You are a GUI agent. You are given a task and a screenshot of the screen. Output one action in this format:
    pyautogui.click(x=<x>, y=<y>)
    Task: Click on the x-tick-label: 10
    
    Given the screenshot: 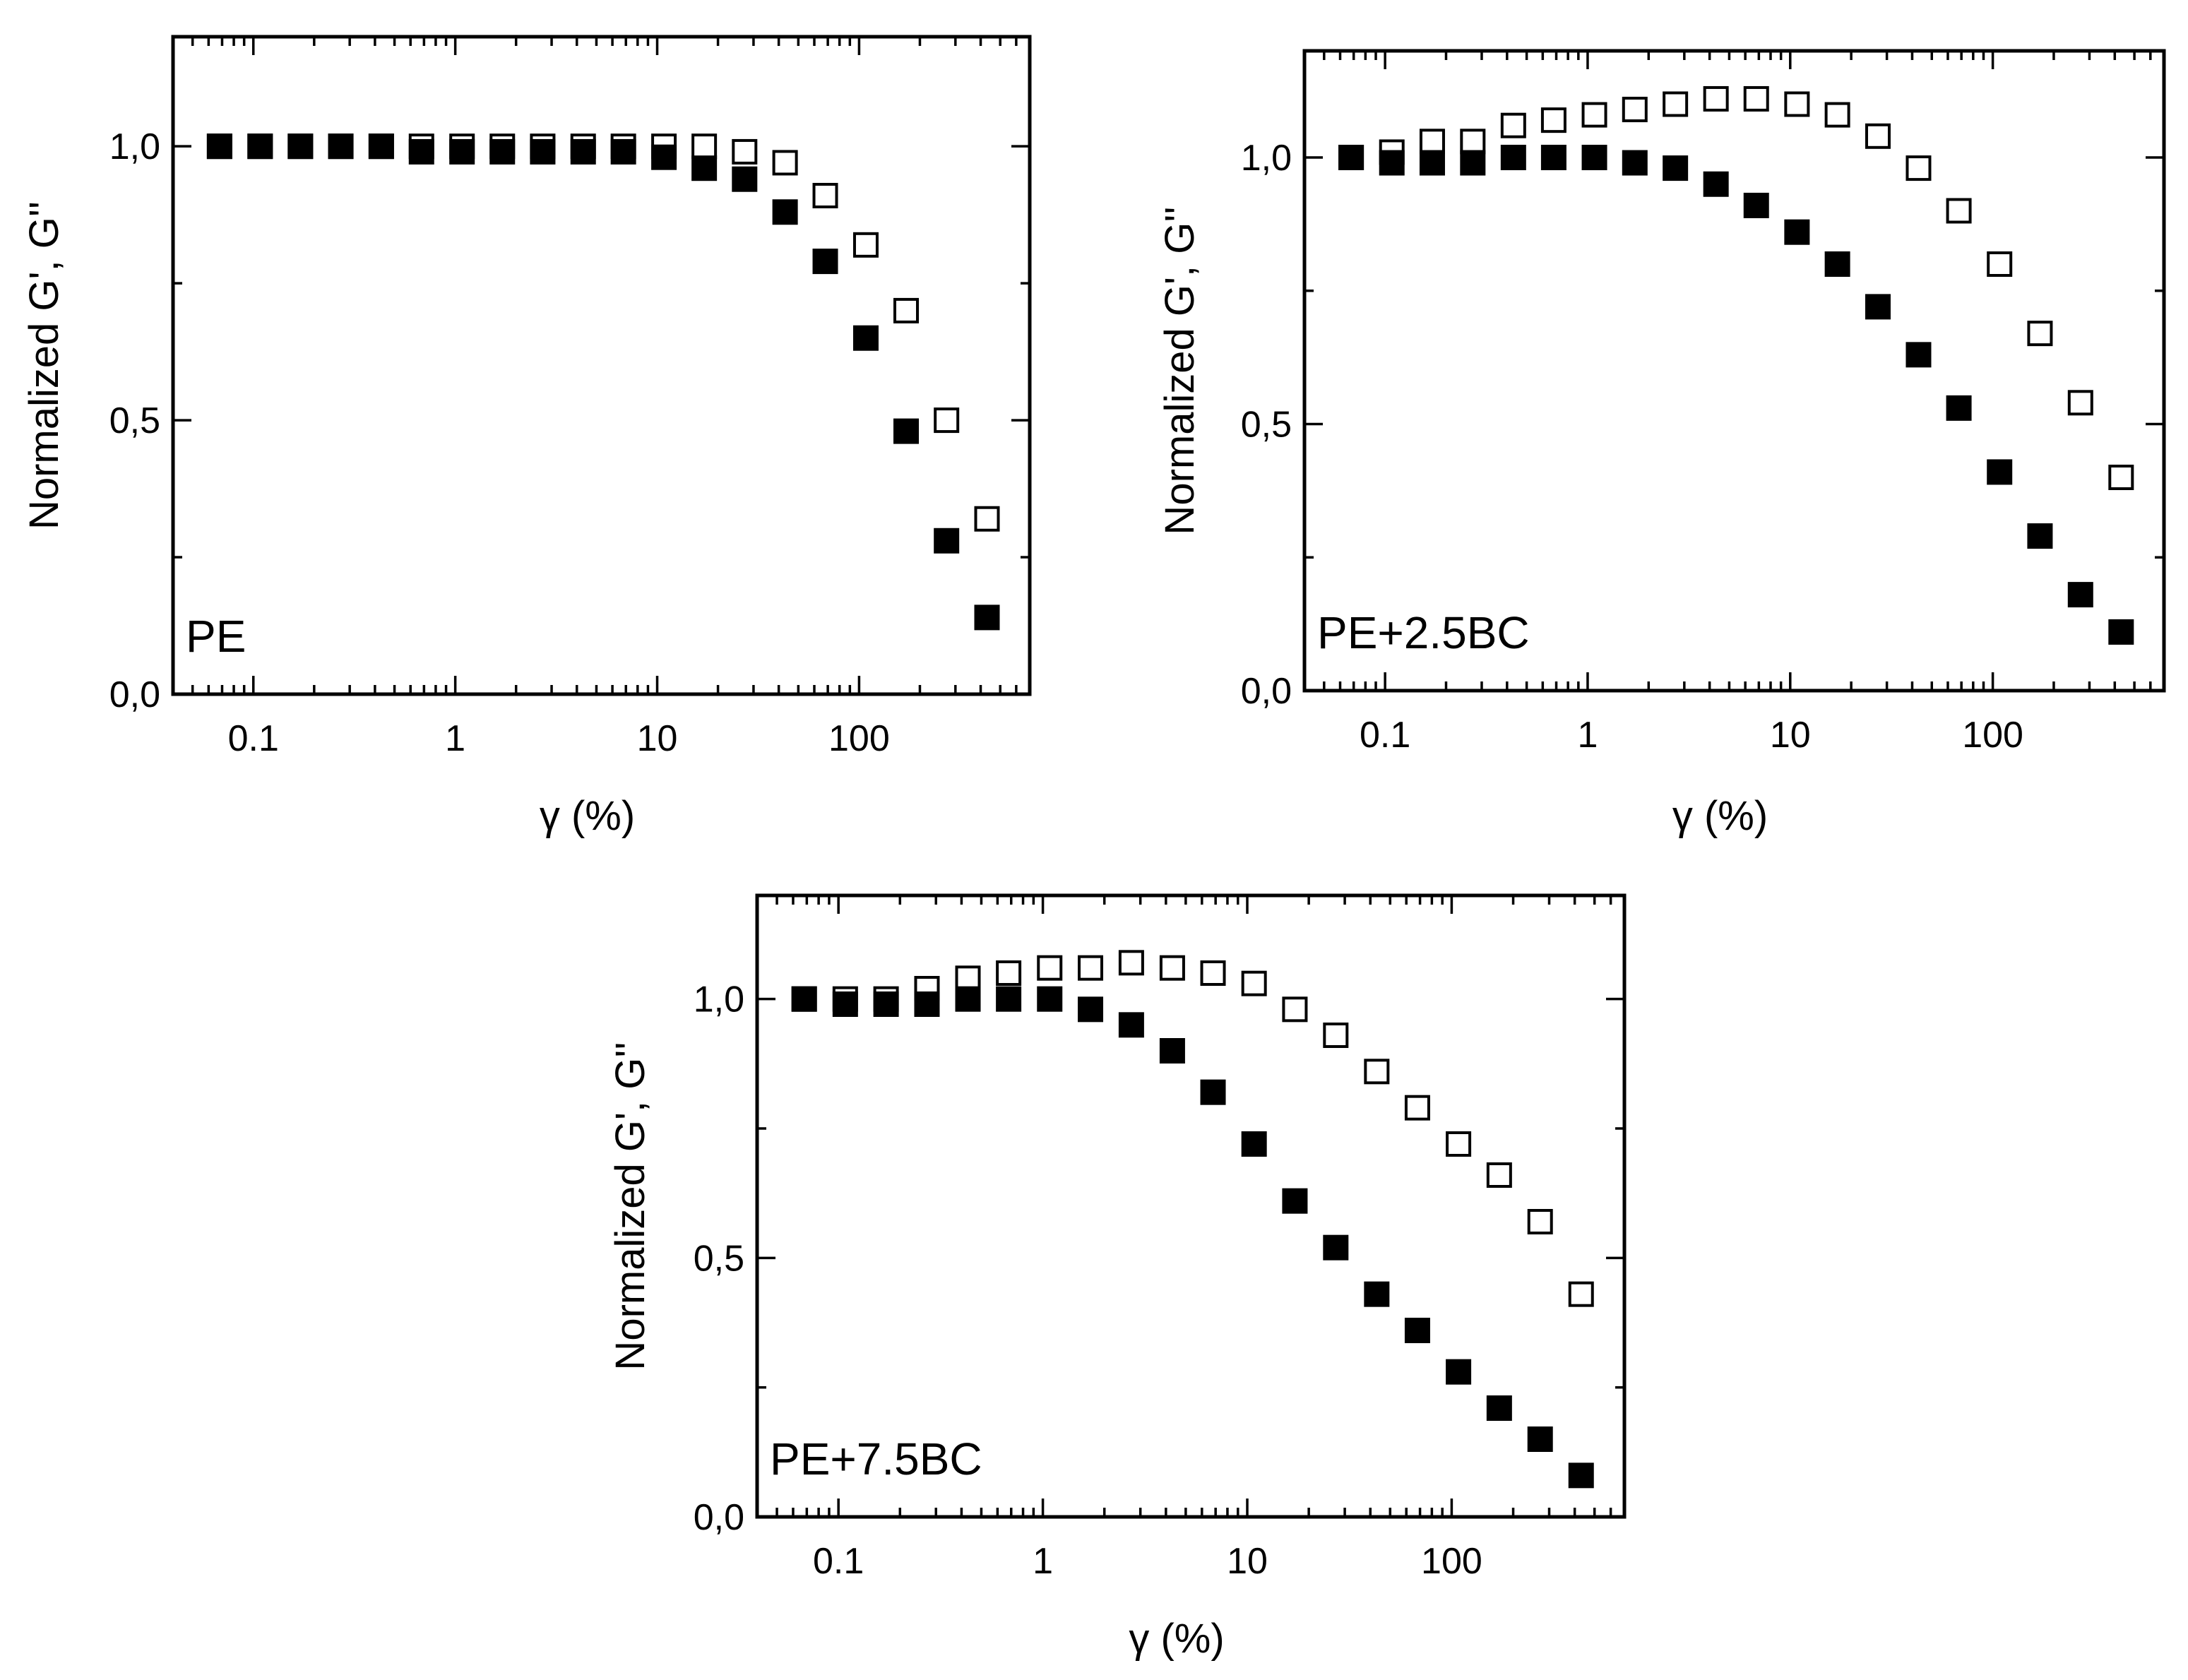 What is the action you would take?
    pyautogui.click(x=1790, y=736)
    